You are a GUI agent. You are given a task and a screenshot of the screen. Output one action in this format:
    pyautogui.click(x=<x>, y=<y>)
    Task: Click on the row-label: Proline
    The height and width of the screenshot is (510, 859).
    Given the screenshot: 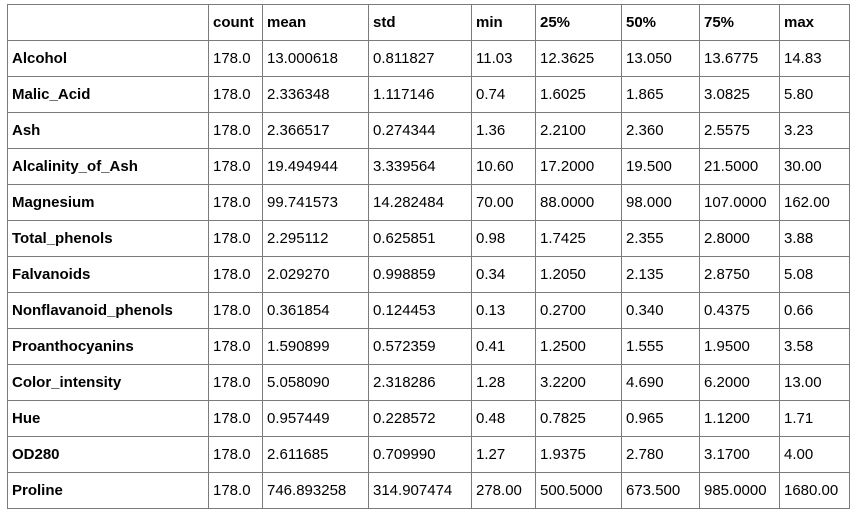 What is the action you would take?
    pyautogui.click(x=108, y=490)
    